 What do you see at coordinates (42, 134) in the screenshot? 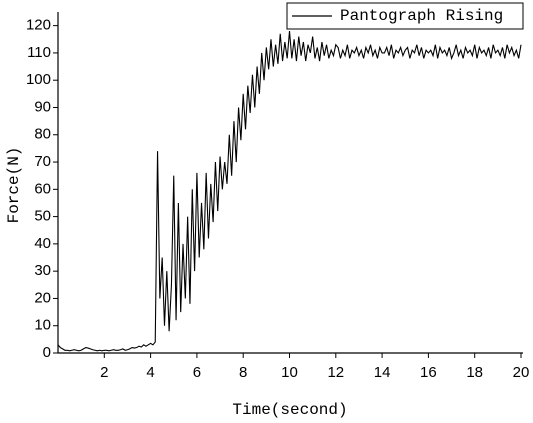
I see `y-tick-label: 80` at bounding box center [42, 134].